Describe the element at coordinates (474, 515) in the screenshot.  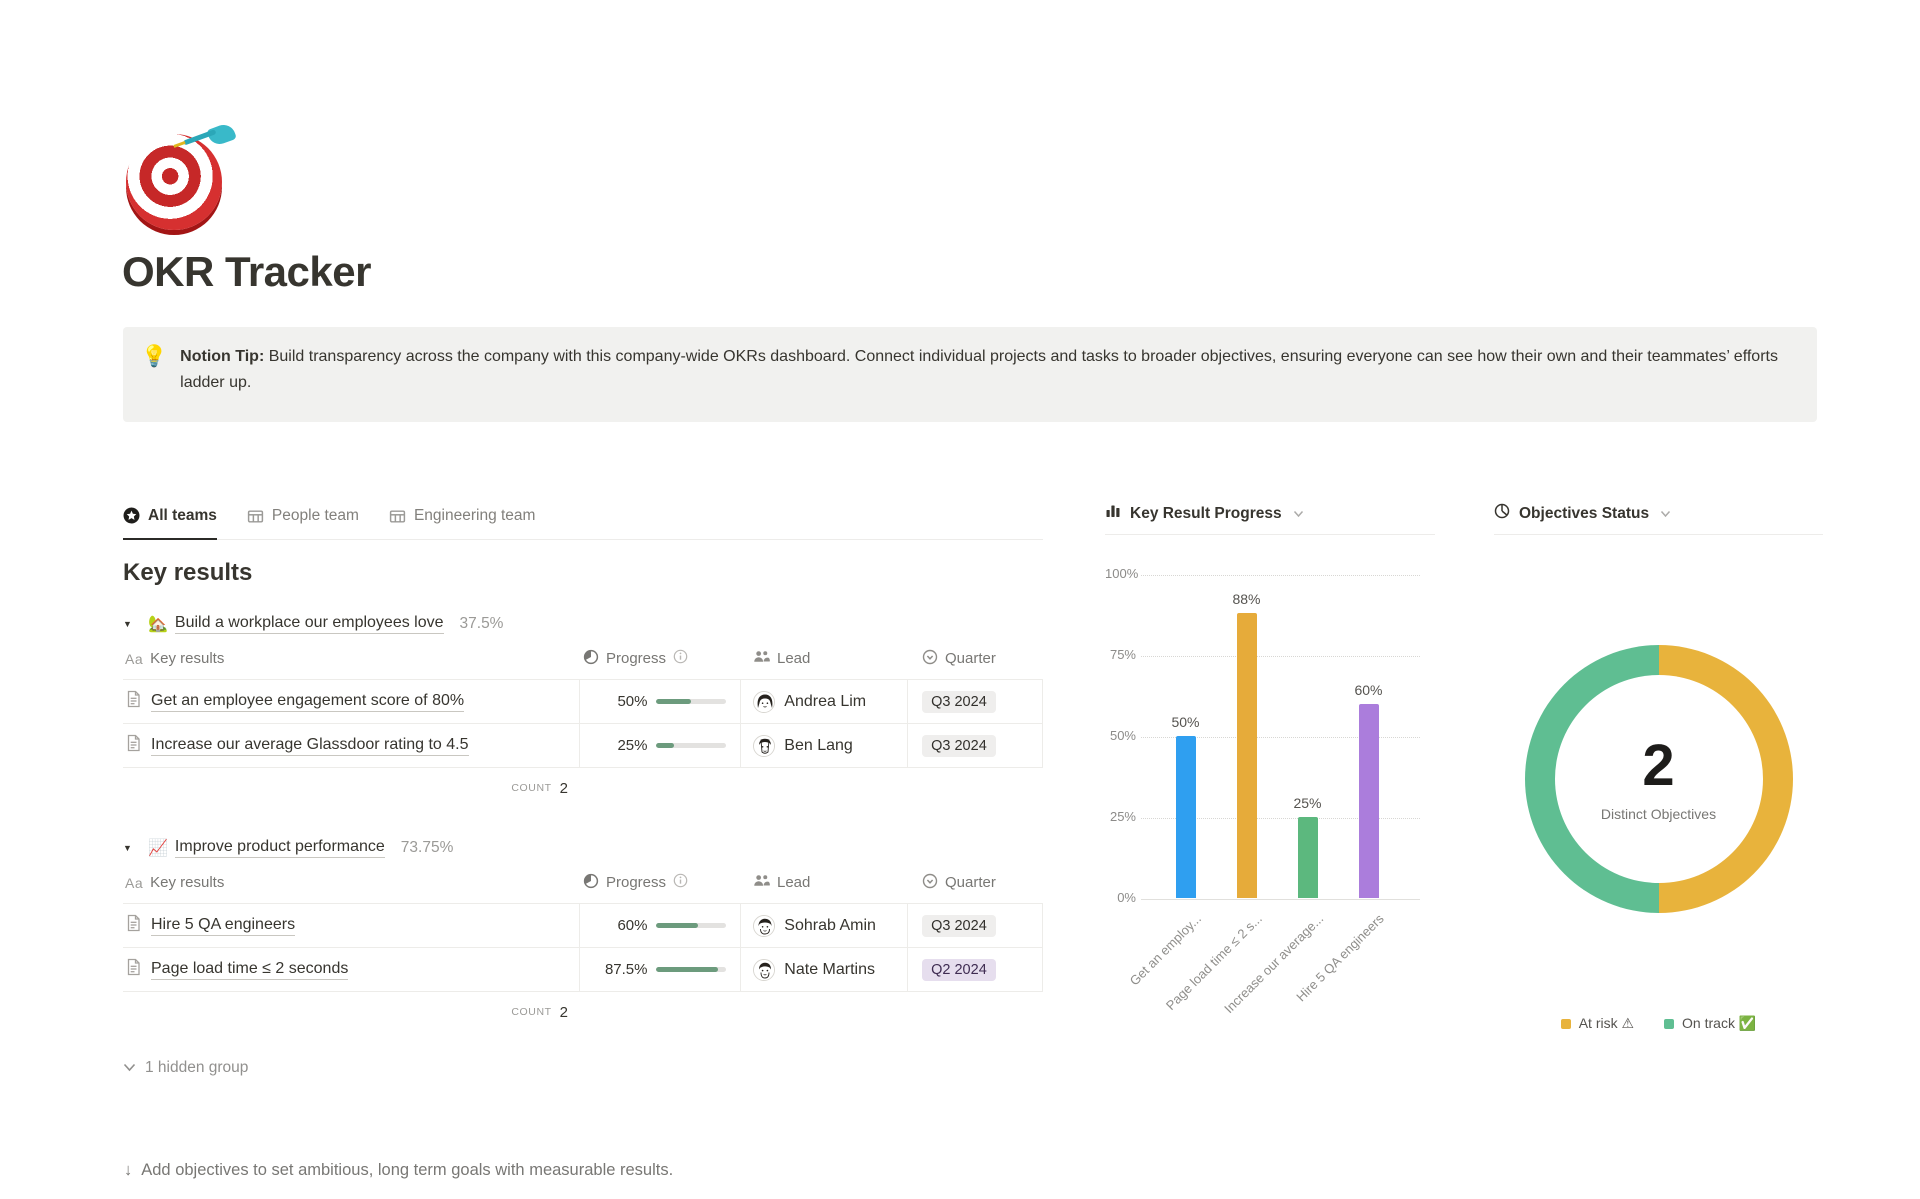
I see `tab-label: Engineering team` at that location.